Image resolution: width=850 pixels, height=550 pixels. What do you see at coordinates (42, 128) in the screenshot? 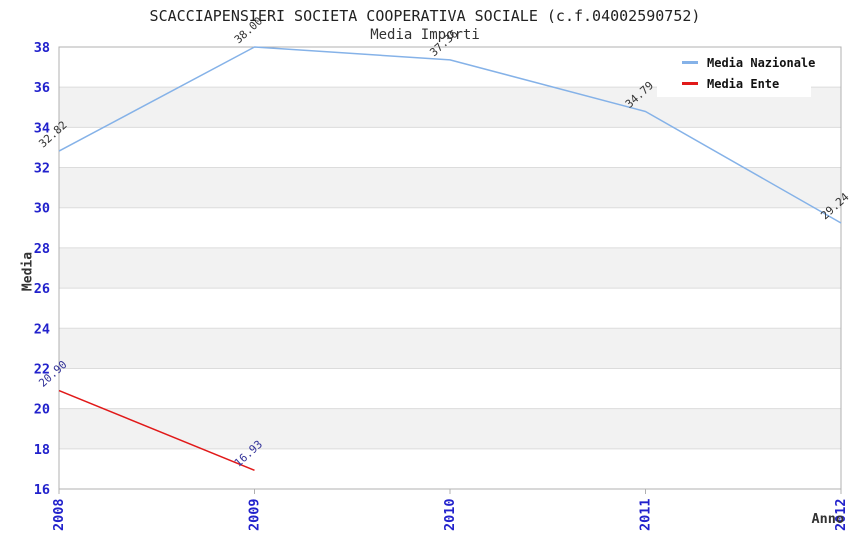
I see `y-tick-label: 34` at bounding box center [42, 128].